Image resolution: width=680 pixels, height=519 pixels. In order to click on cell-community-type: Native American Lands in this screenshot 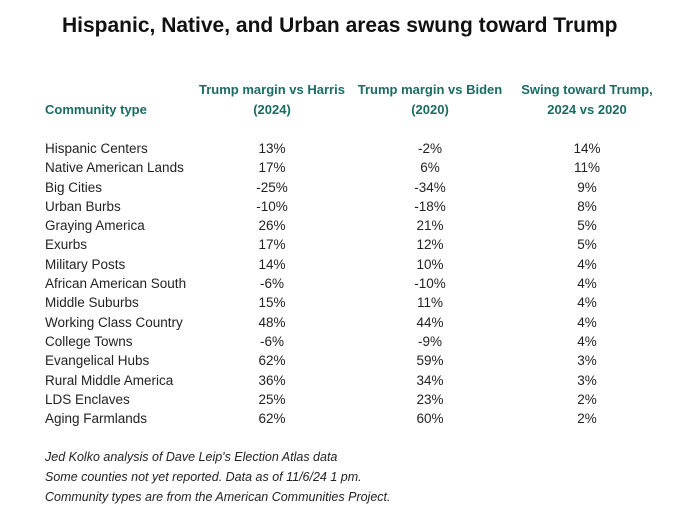, I will do `click(114, 168)`.